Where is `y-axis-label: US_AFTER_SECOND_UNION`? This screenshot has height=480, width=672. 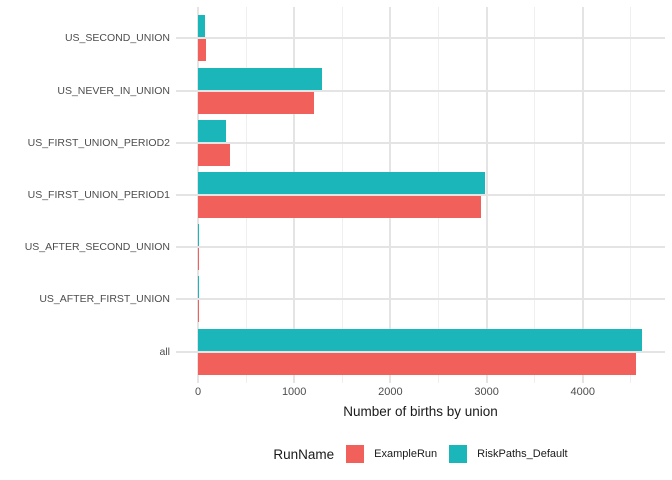
y-axis-label: US_AFTER_SECOND_UNION is located at coordinates (97, 247).